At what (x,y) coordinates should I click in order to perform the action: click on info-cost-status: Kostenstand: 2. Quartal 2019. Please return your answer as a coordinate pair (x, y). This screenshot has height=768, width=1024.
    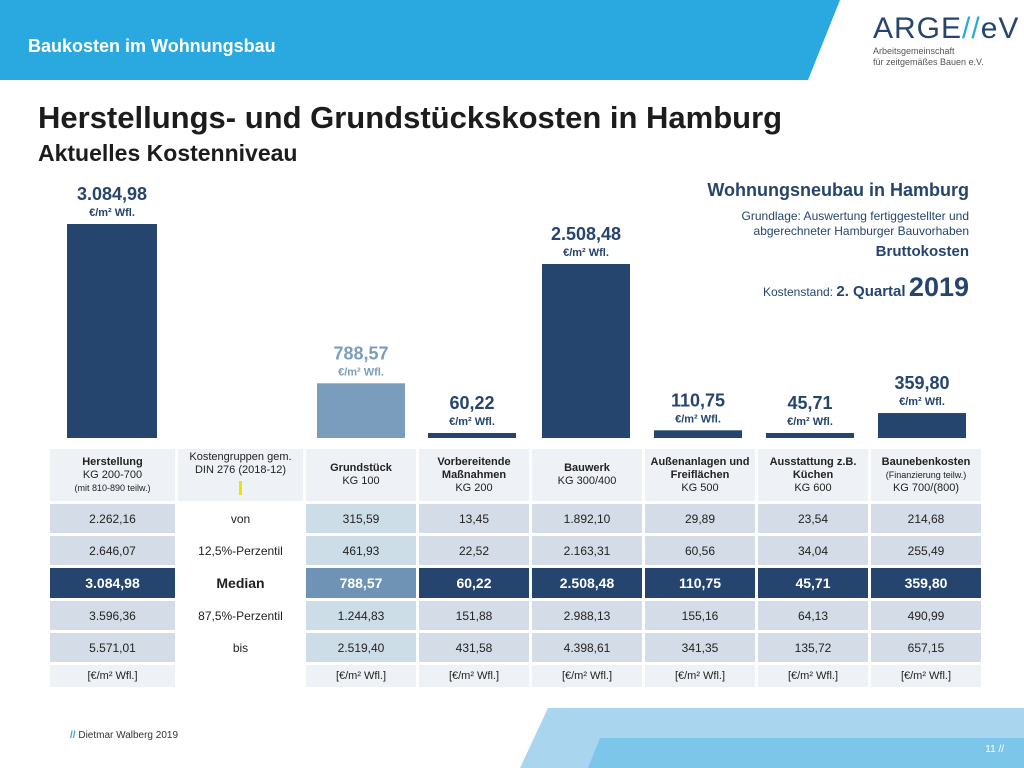
    Looking at the image, I should click on (759, 287).